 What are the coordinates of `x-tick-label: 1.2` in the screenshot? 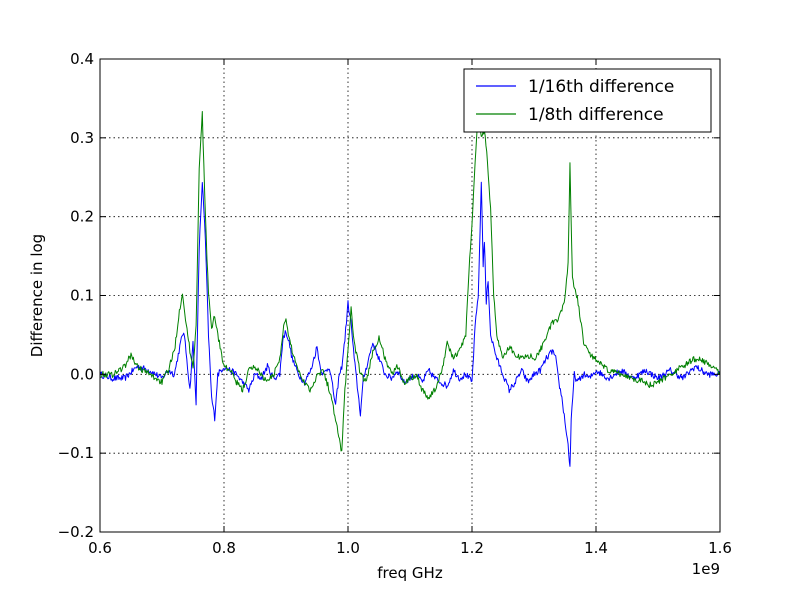 It's located at (472, 548).